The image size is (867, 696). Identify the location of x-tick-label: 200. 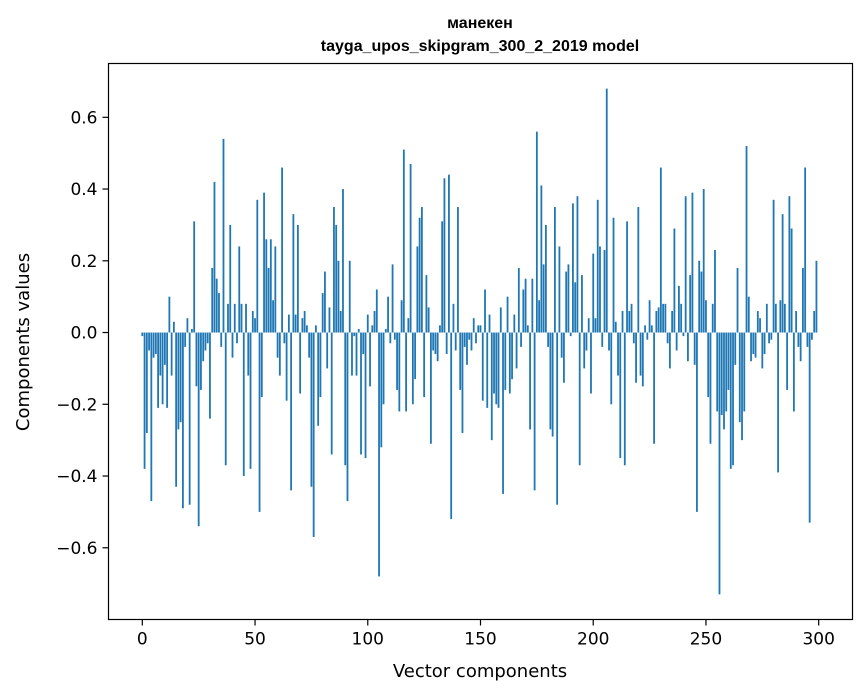
(593, 640).